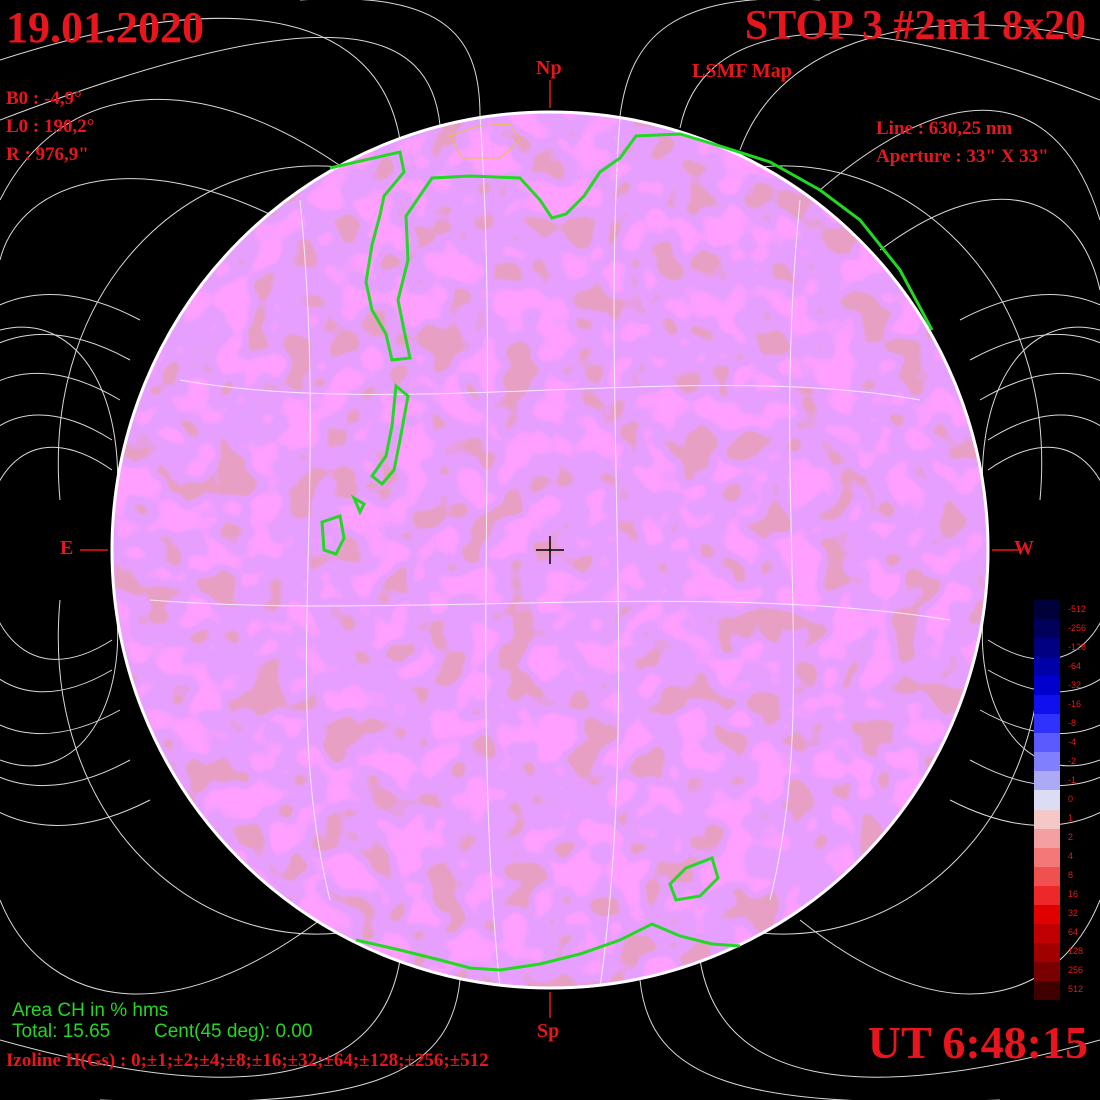  What do you see at coordinates (1072, 779) in the screenshot?
I see `color-scale-label: -1` at bounding box center [1072, 779].